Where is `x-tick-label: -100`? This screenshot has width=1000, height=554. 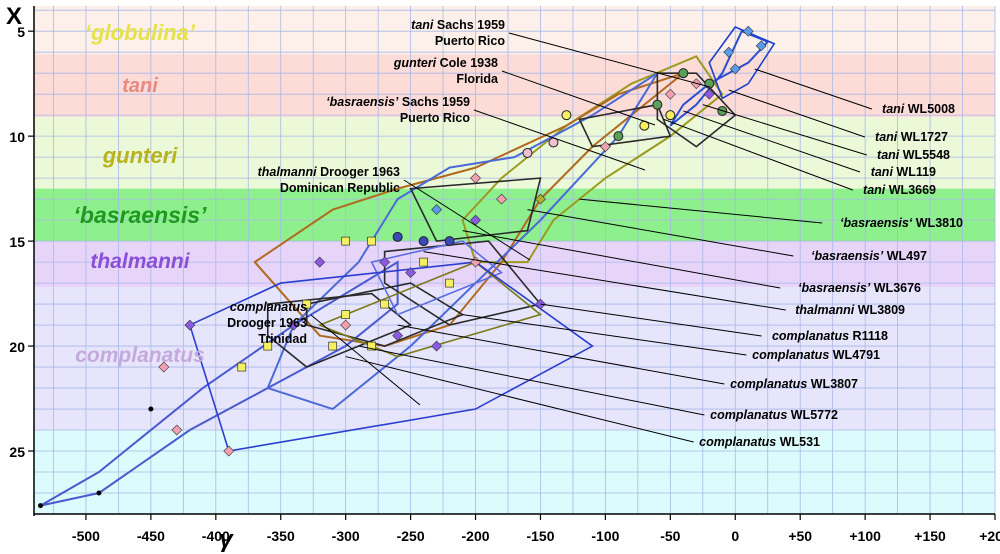
x-tick-label: -100 is located at coordinates (605, 536).